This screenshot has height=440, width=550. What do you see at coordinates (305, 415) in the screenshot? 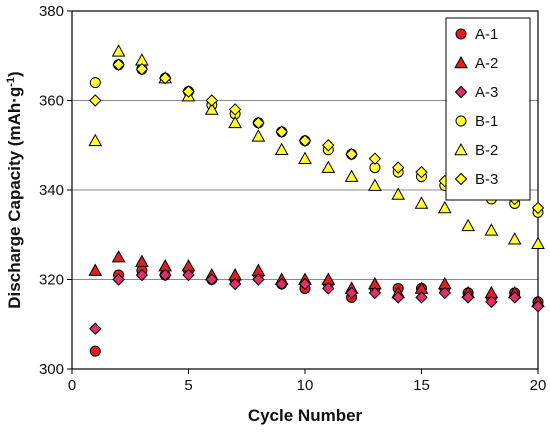
I see `x-axis-title: Cycle Number` at bounding box center [305, 415].